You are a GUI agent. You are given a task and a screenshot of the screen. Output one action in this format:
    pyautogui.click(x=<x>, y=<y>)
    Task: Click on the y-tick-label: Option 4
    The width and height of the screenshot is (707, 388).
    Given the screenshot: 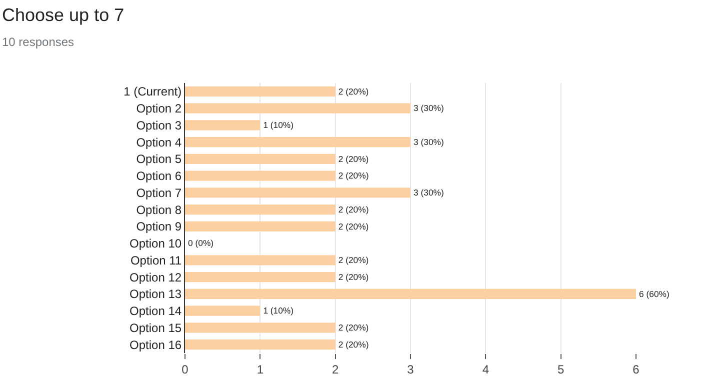 What is the action you would take?
    pyautogui.click(x=159, y=142)
    